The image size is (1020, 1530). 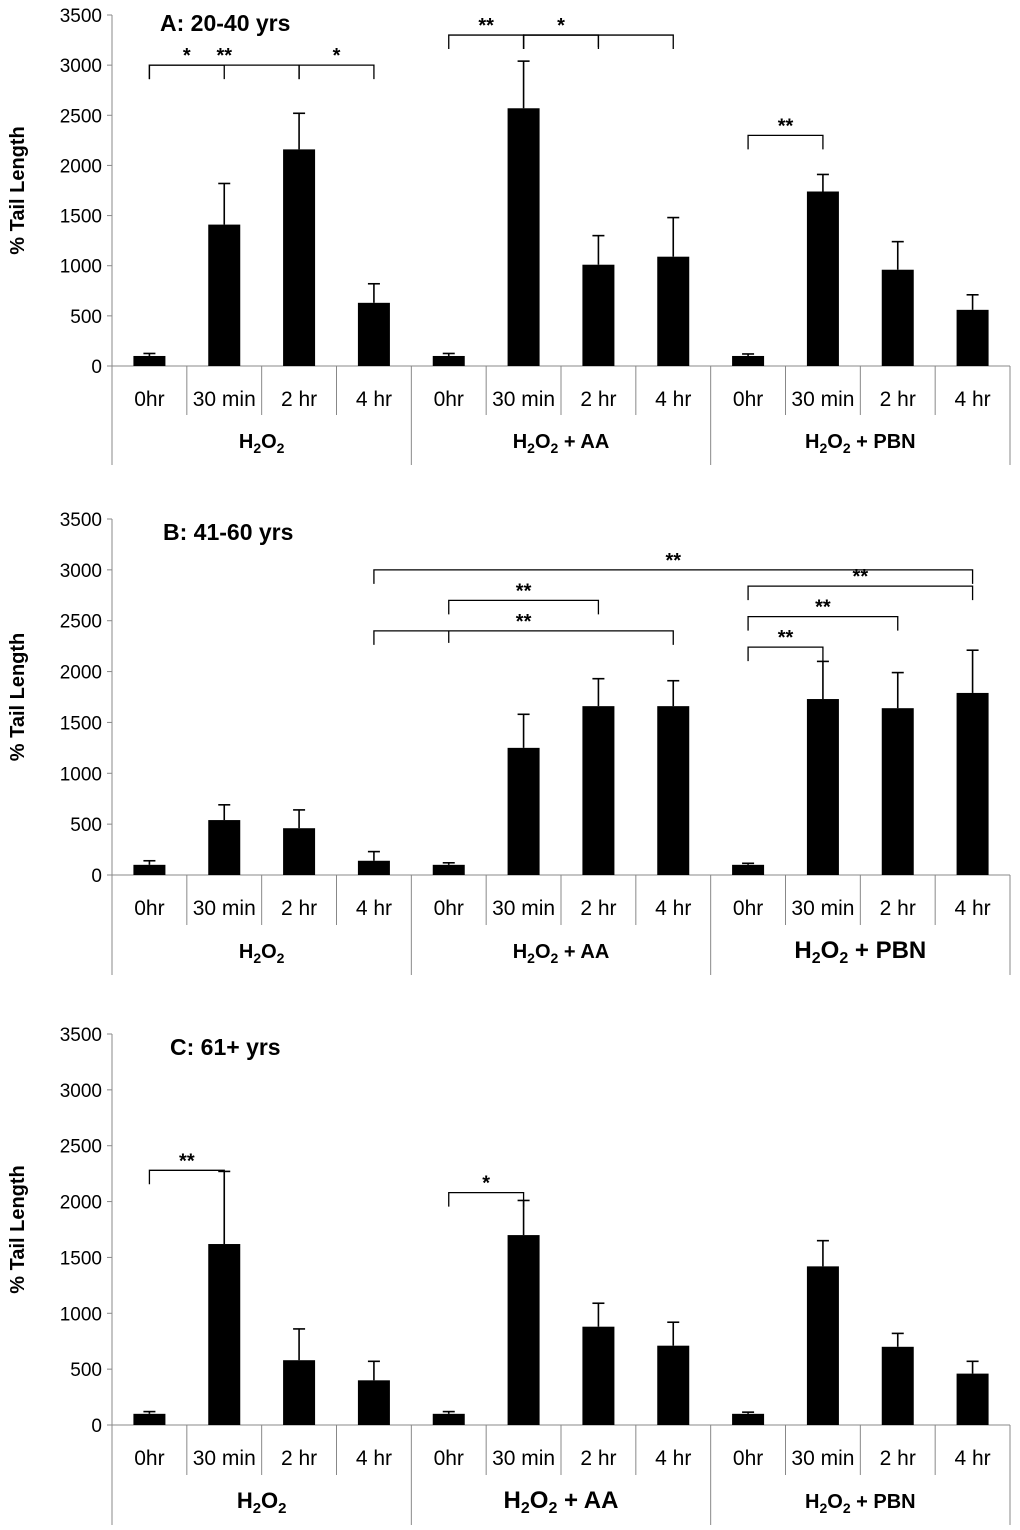 I want to click on y-tick-label: 500, so click(x=86, y=317).